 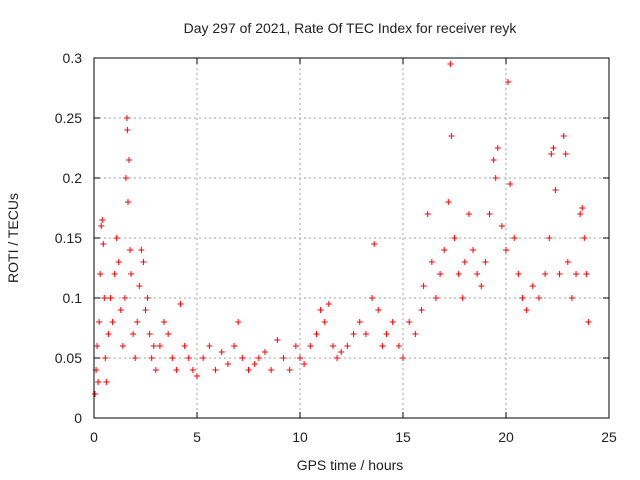 What do you see at coordinates (197, 437) in the screenshot?
I see `x-tick-label: 5` at bounding box center [197, 437].